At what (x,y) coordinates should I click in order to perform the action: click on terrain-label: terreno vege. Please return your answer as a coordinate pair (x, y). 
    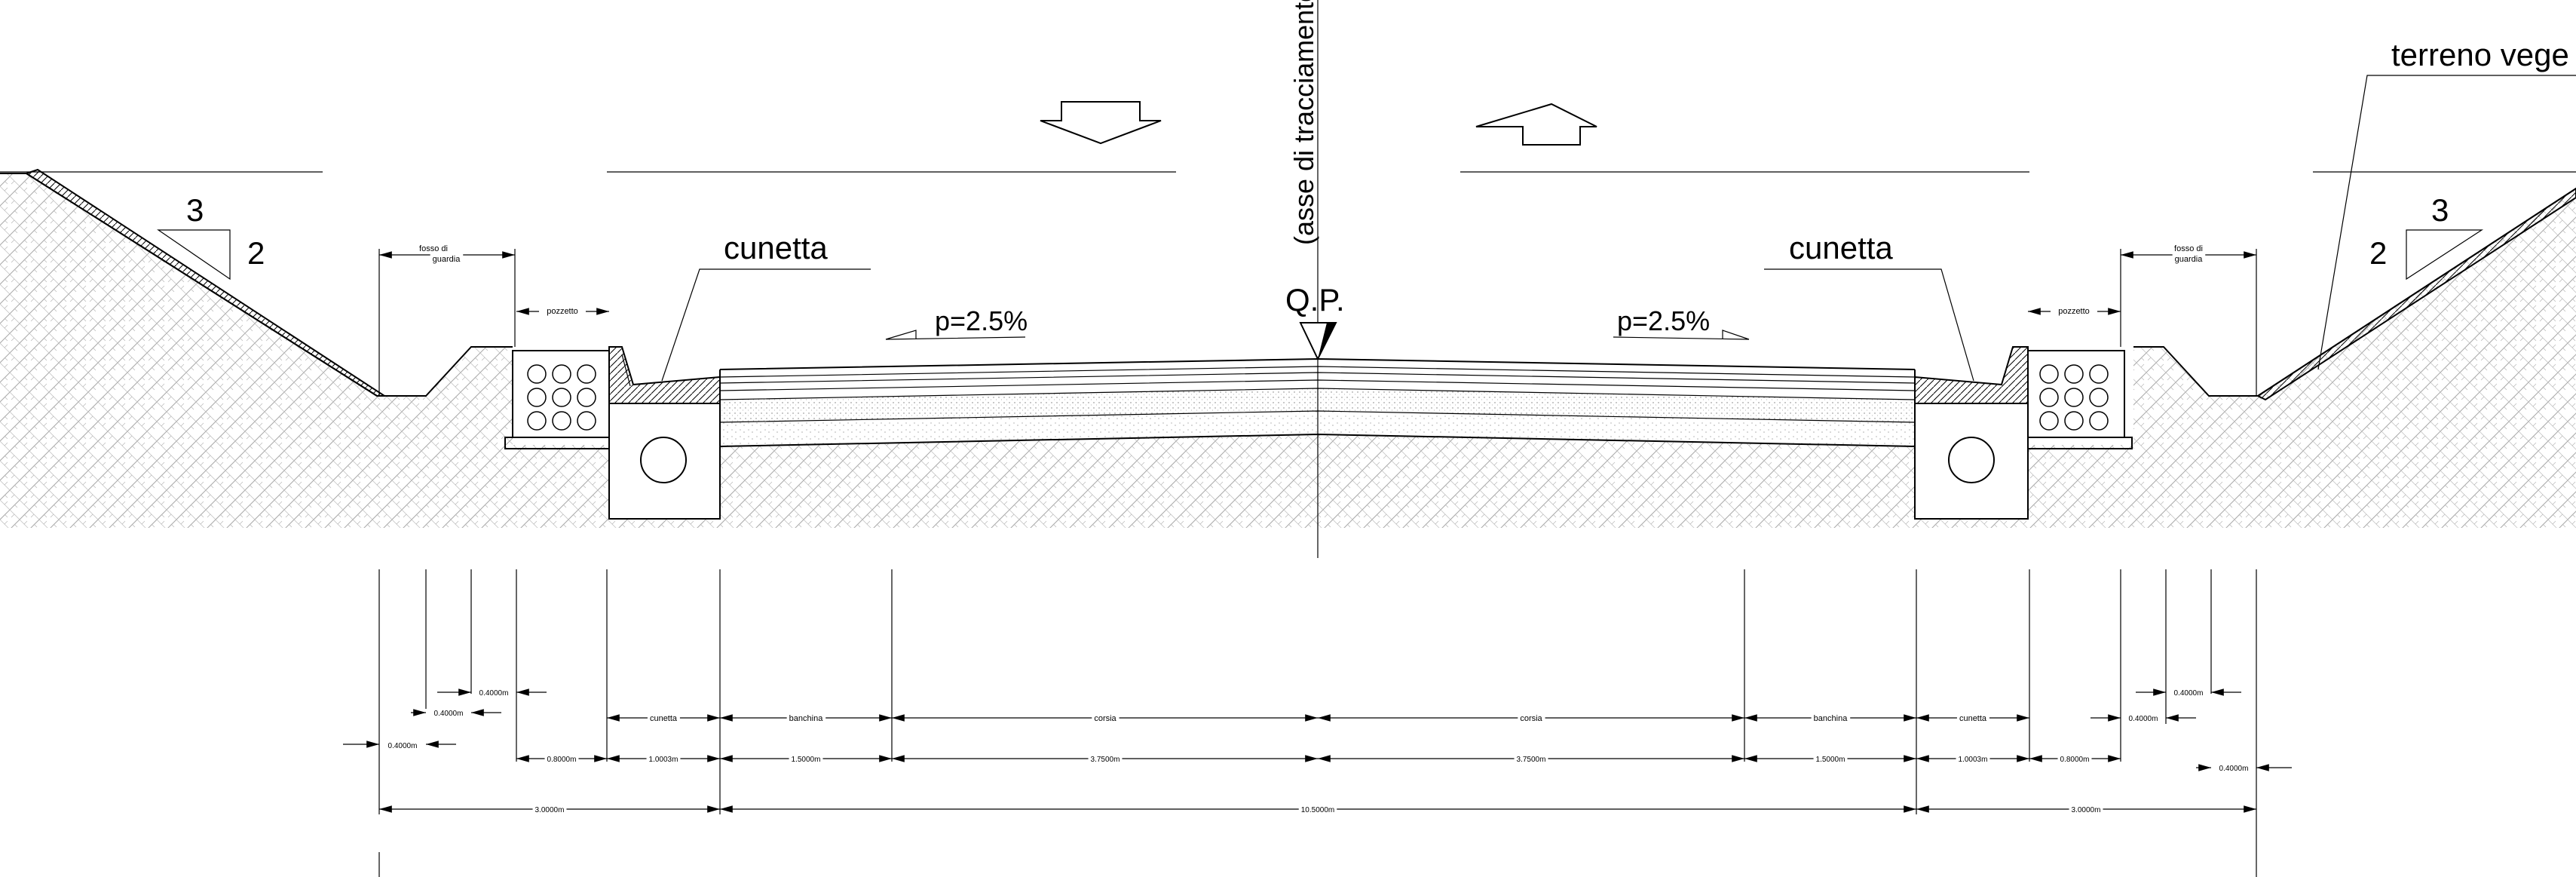
    Looking at the image, I should click on (2446, 203).